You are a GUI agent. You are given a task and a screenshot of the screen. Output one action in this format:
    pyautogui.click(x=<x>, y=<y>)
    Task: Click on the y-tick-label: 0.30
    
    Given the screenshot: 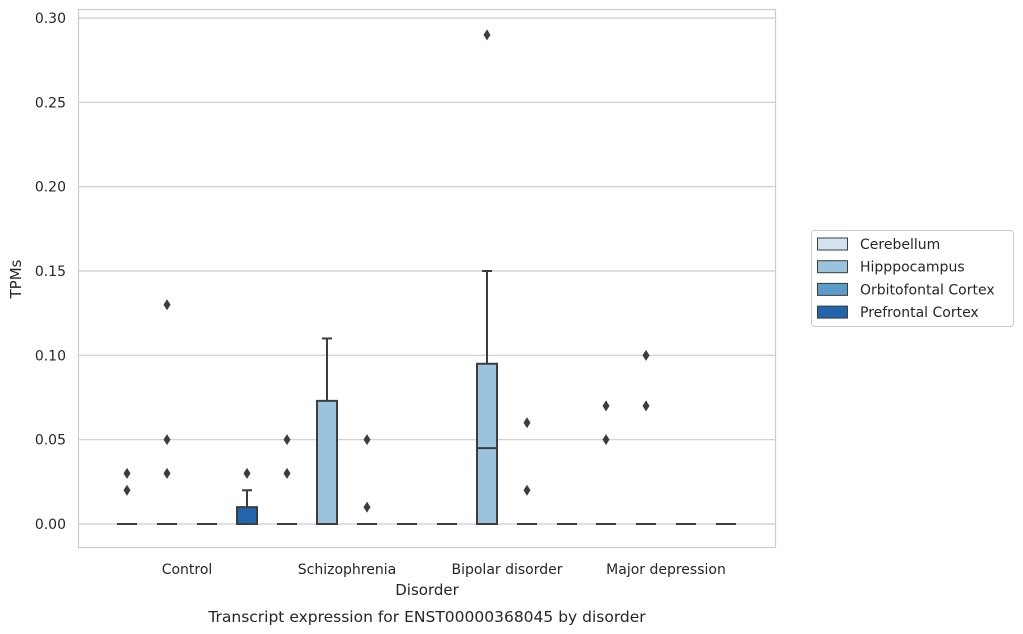 What is the action you would take?
    pyautogui.click(x=50, y=19)
    